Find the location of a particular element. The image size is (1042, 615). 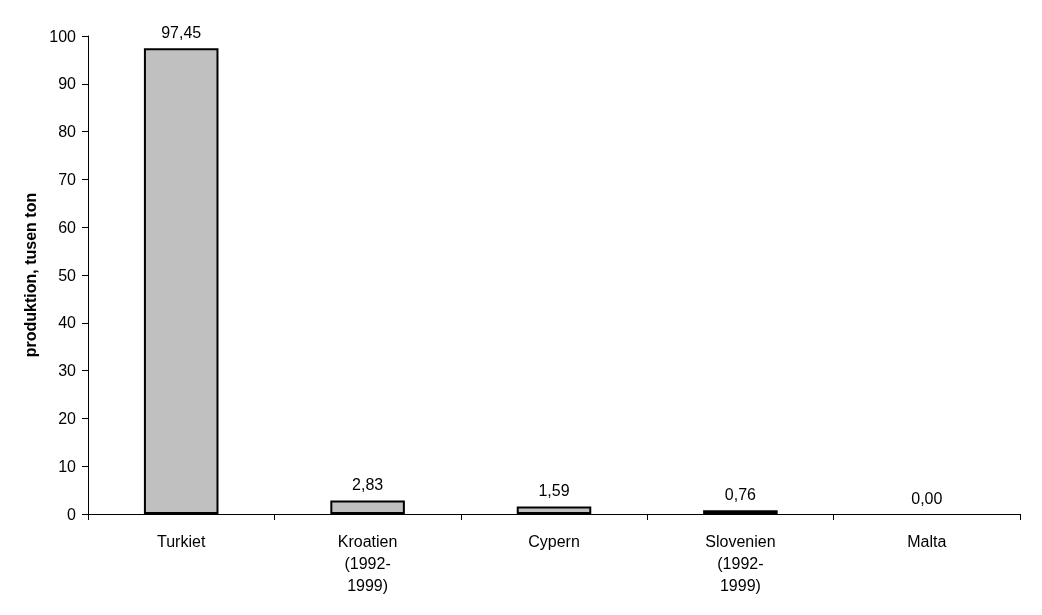

y-tick-label: 90 is located at coordinates (67, 84).